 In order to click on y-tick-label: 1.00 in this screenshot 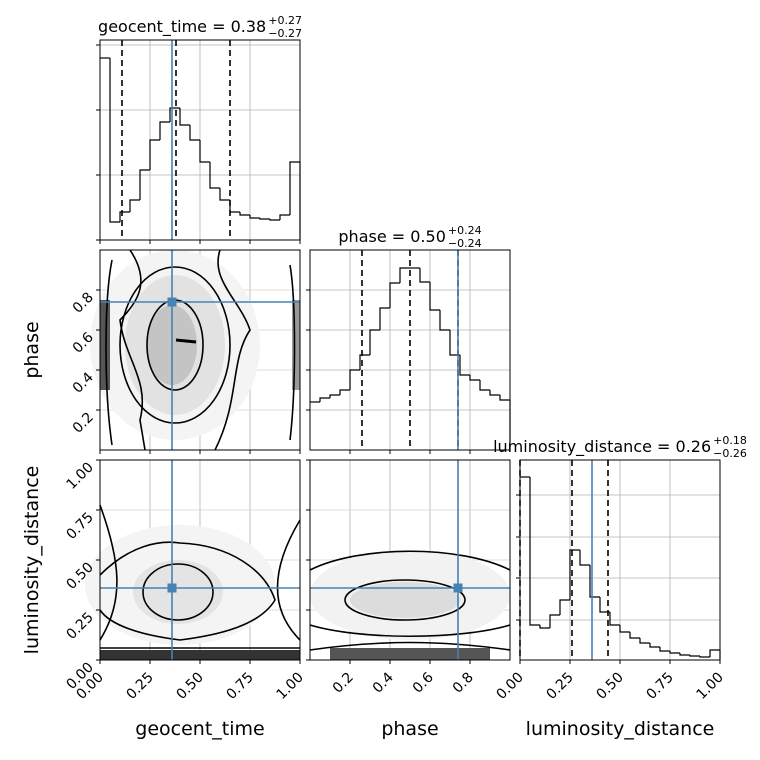, I will do `click(79, 476)`.